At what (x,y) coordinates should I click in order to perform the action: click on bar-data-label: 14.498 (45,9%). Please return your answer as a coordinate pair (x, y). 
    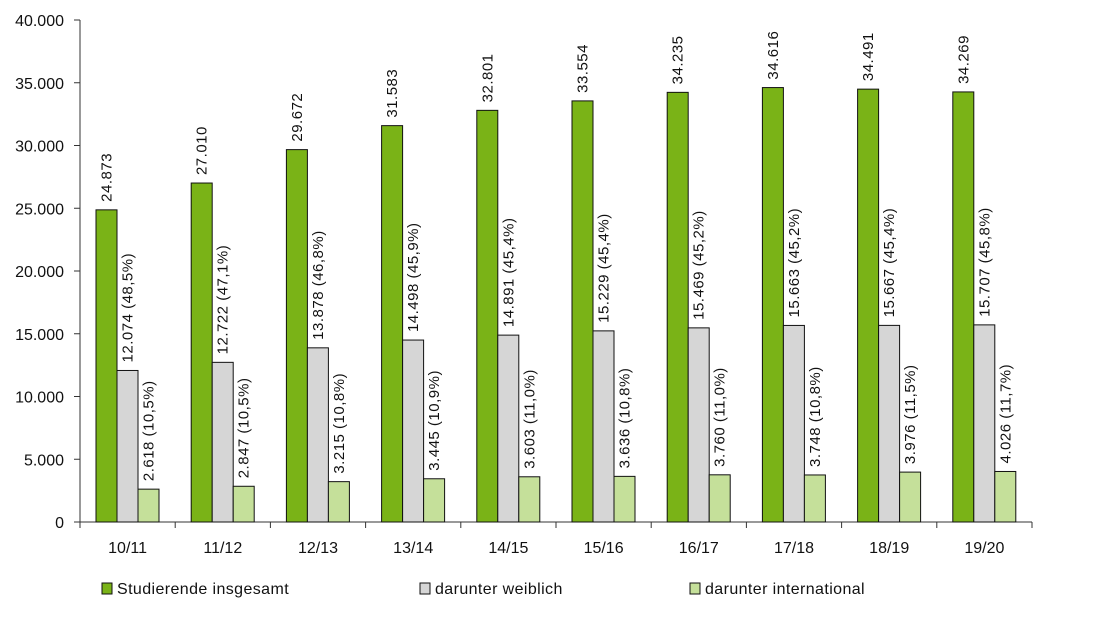
    Looking at the image, I should click on (413, 277).